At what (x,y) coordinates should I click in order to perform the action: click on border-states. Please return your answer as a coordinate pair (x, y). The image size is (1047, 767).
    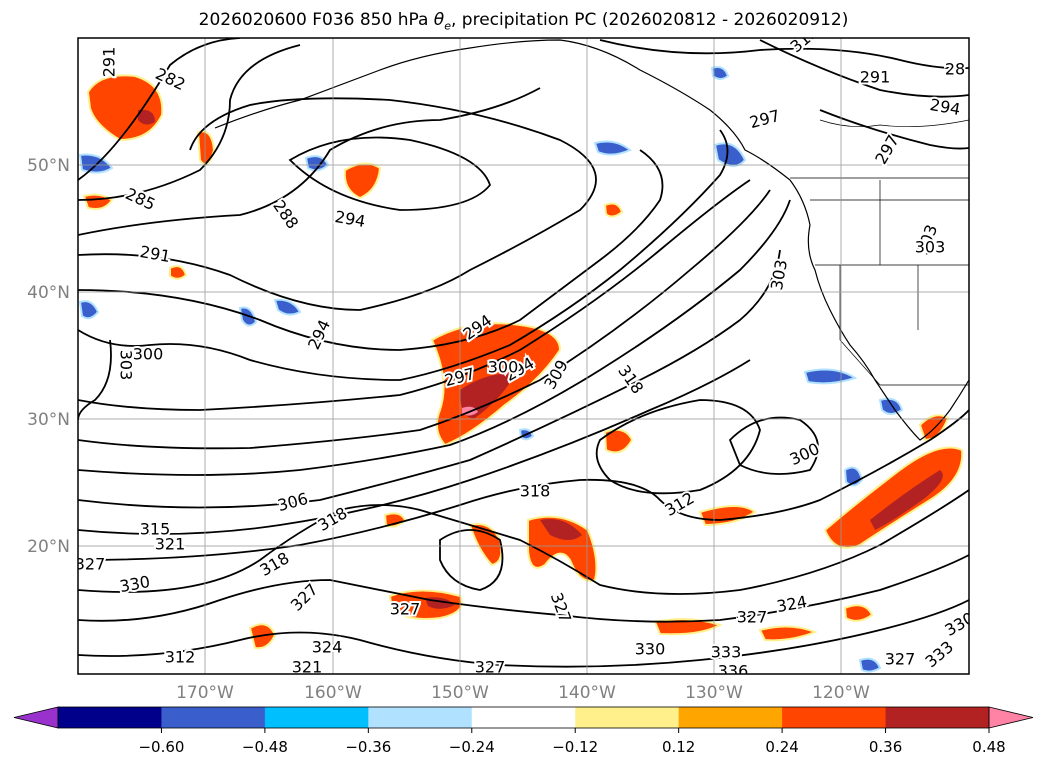
    Looking at the image, I should click on (889, 283).